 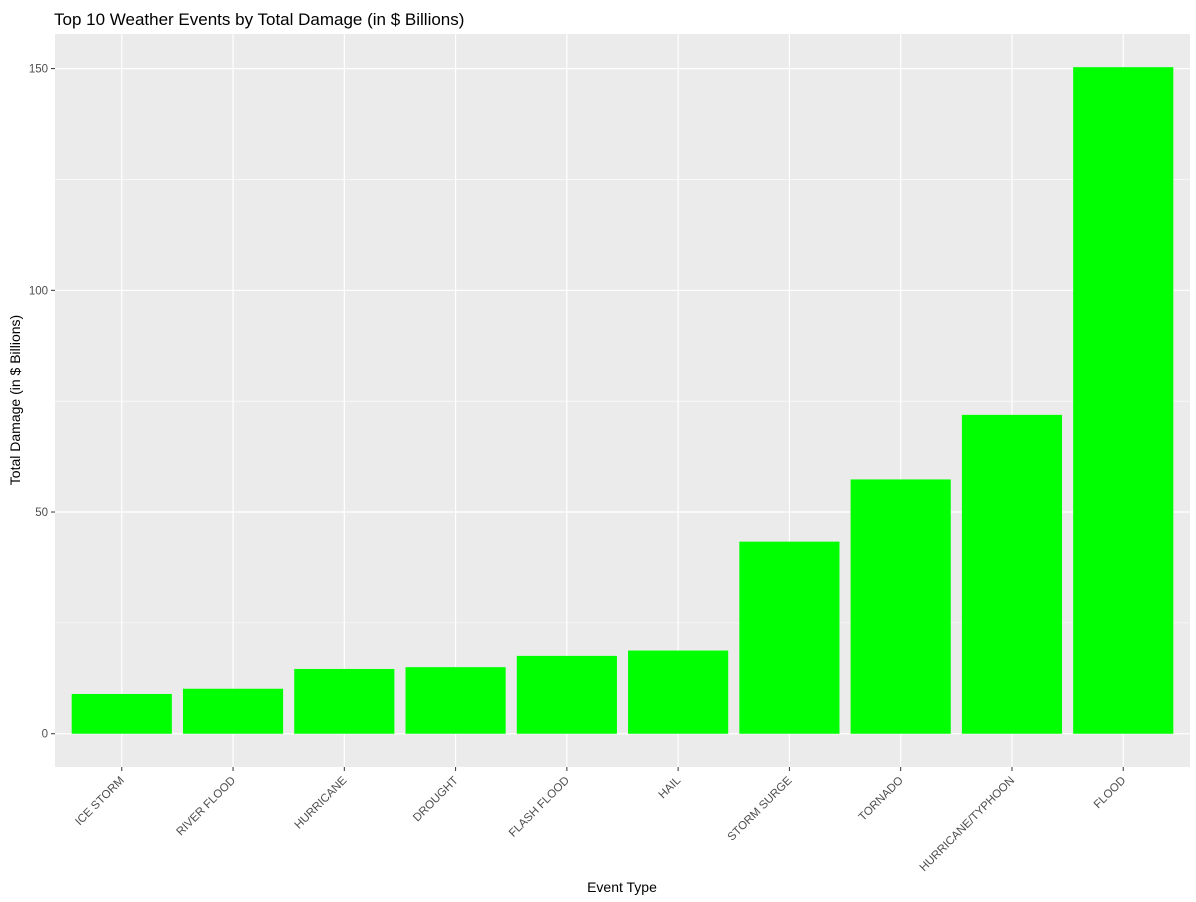 What do you see at coordinates (38, 70) in the screenshot?
I see `y-tick-label: 150` at bounding box center [38, 70].